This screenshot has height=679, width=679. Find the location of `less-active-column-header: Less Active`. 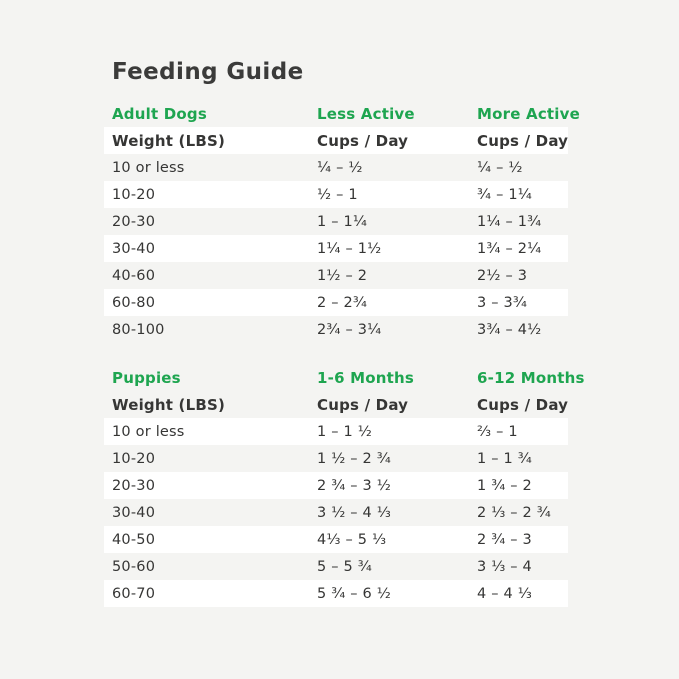

less-active-column-header: Less Active is located at coordinates (366, 113).